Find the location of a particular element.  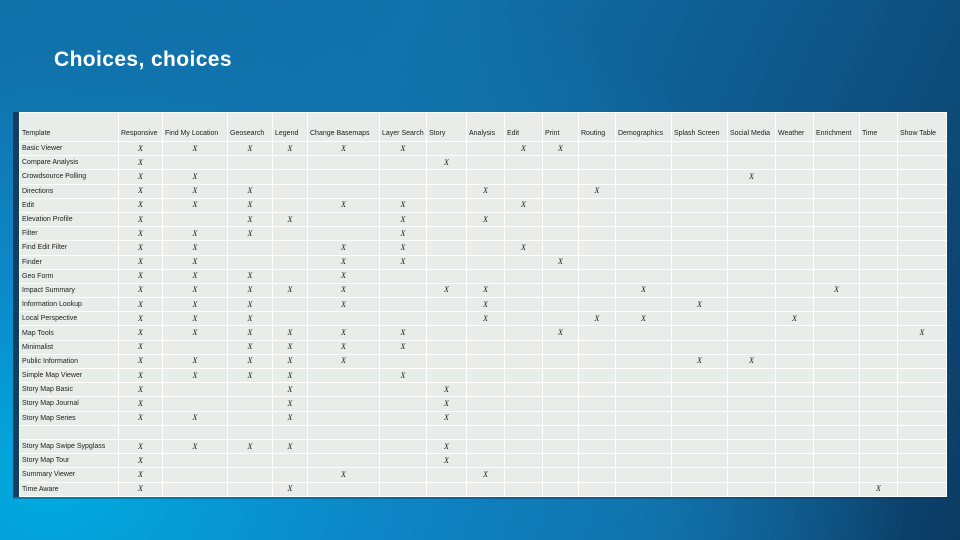

row-label: Directions is located at coordinates (69, 191).